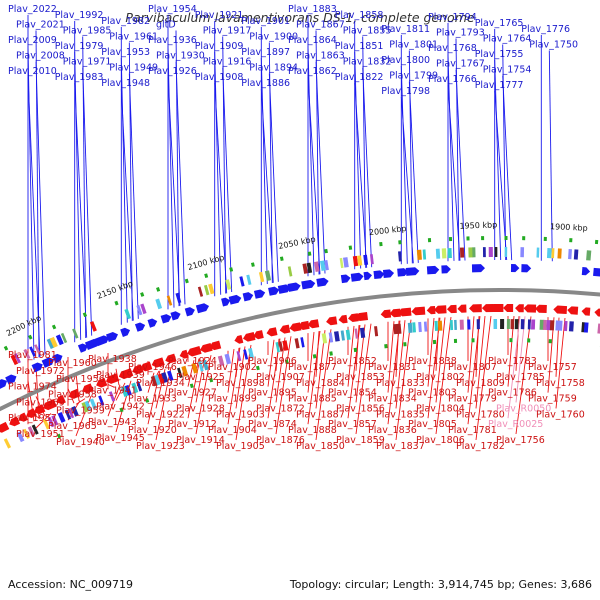 Image resolution: width=600 pixels, height=600 pixels. Describe the element at coordinates (432, 424) in the screenshot. I see `gene-label: Plav_1805` at that location.